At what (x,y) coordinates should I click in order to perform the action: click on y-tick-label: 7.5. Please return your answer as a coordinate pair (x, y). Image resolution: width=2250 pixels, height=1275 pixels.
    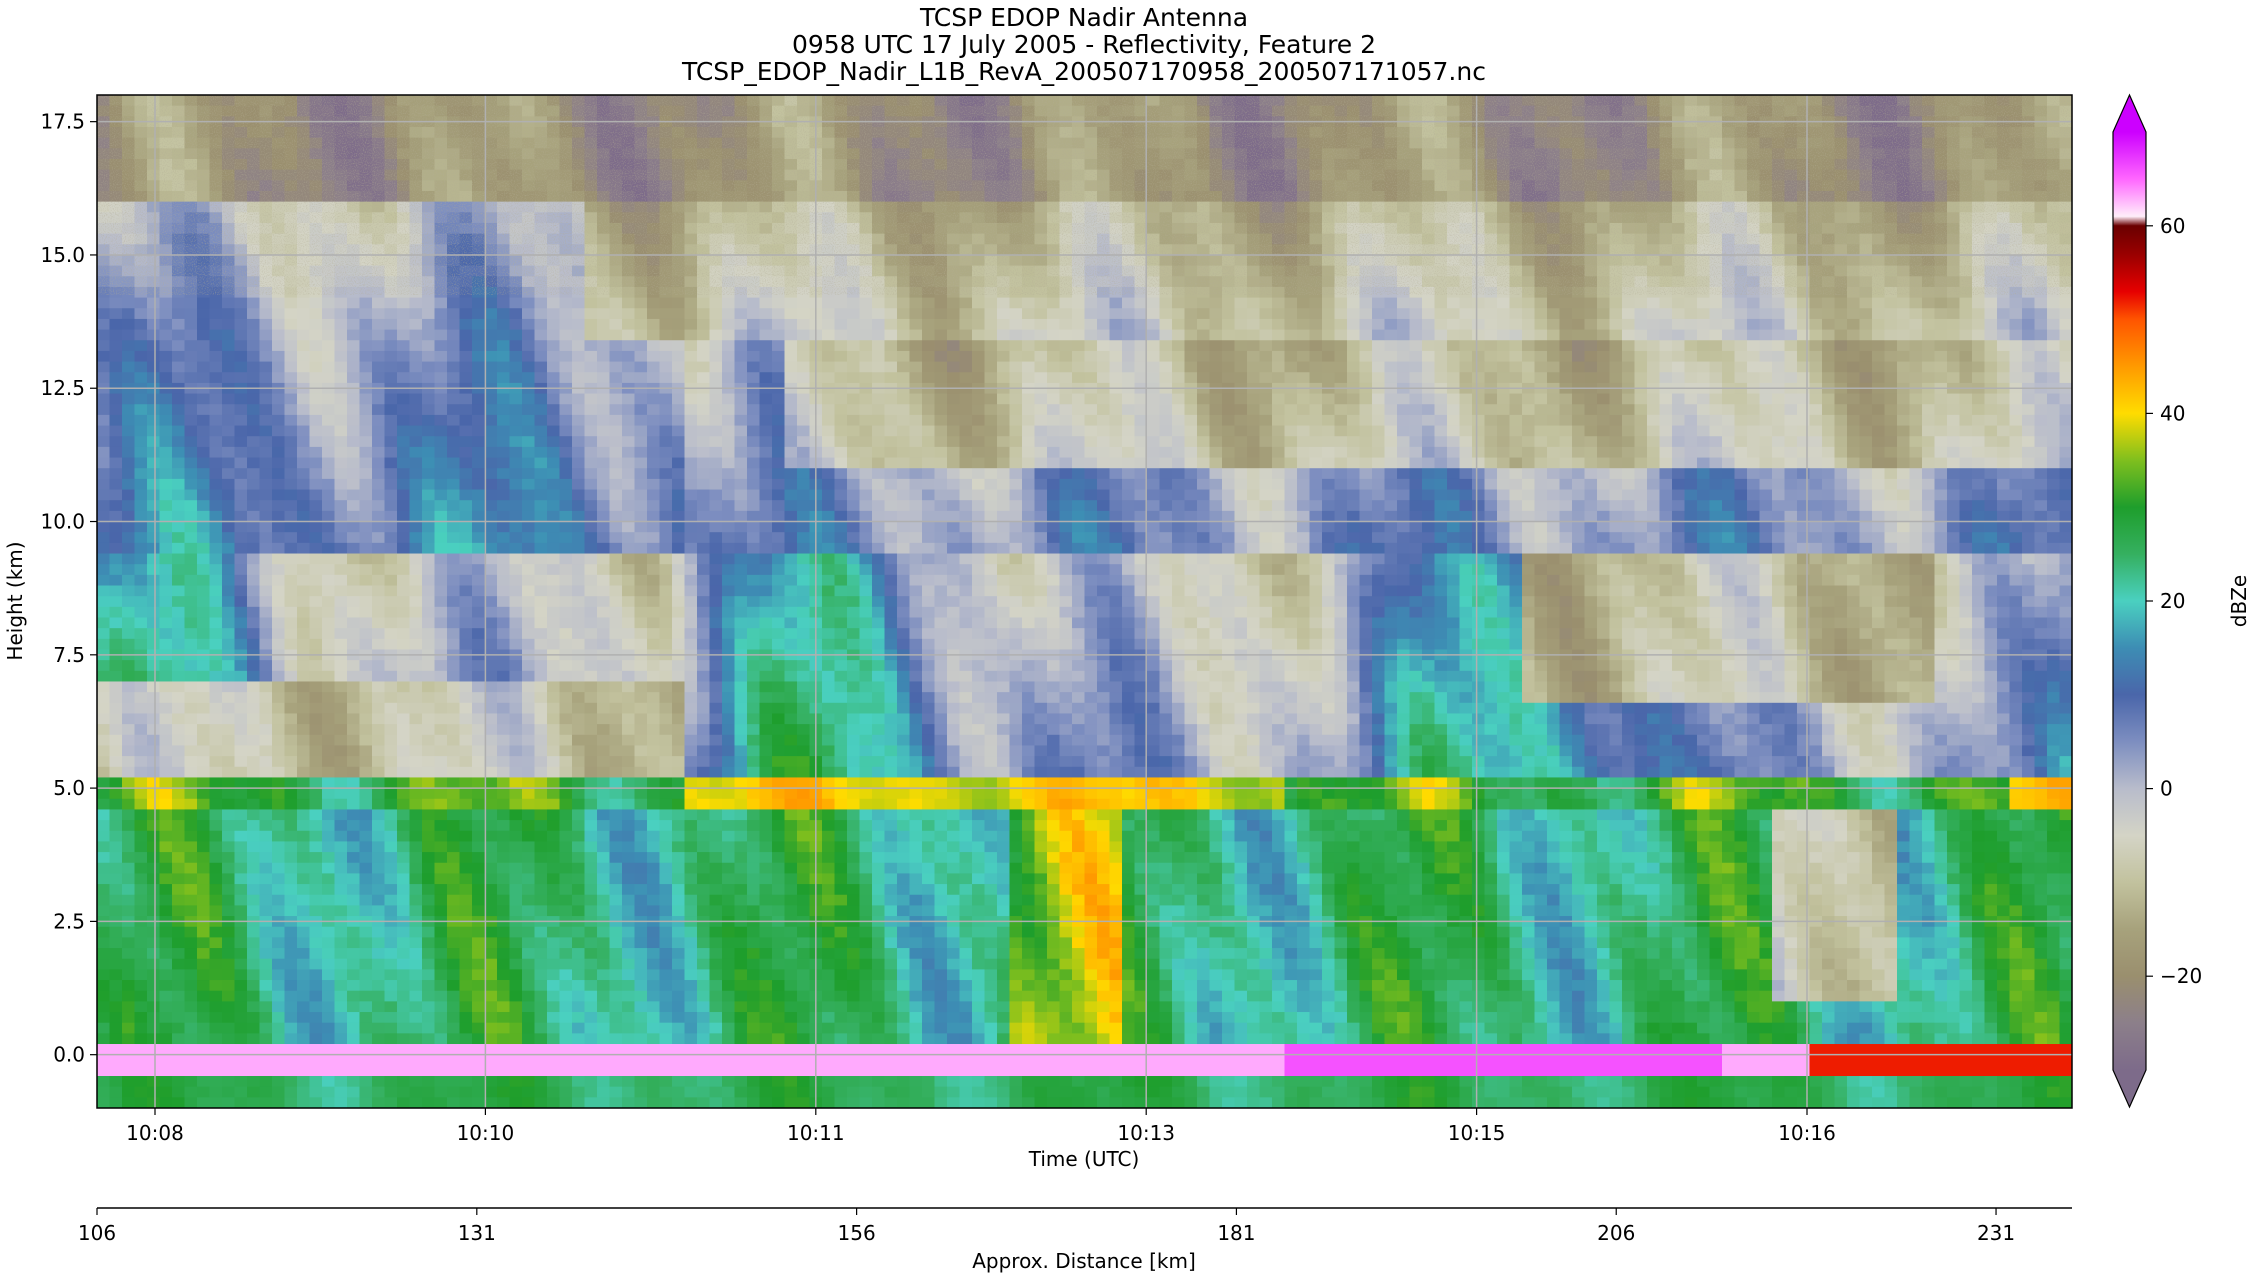
    Looking at the image, I should click on (69, 655).